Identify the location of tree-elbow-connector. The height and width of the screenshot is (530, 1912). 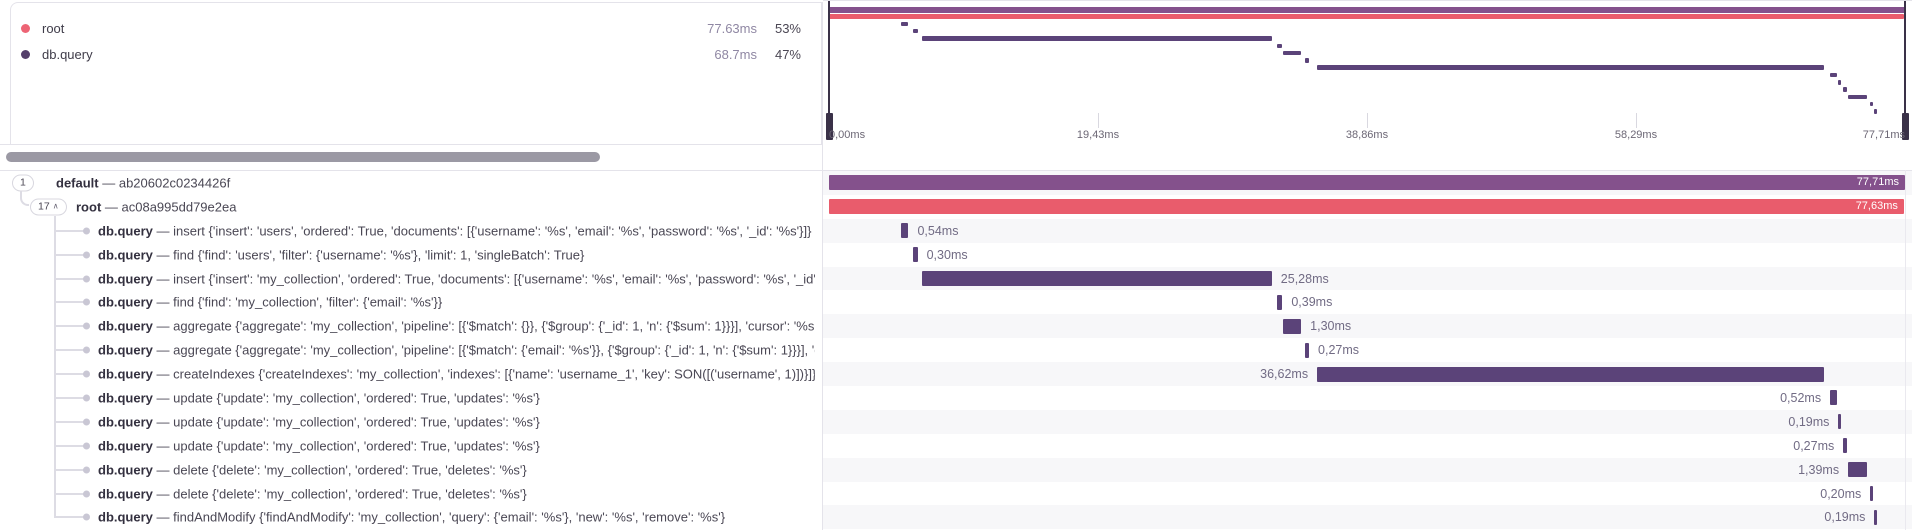
(24, 198).